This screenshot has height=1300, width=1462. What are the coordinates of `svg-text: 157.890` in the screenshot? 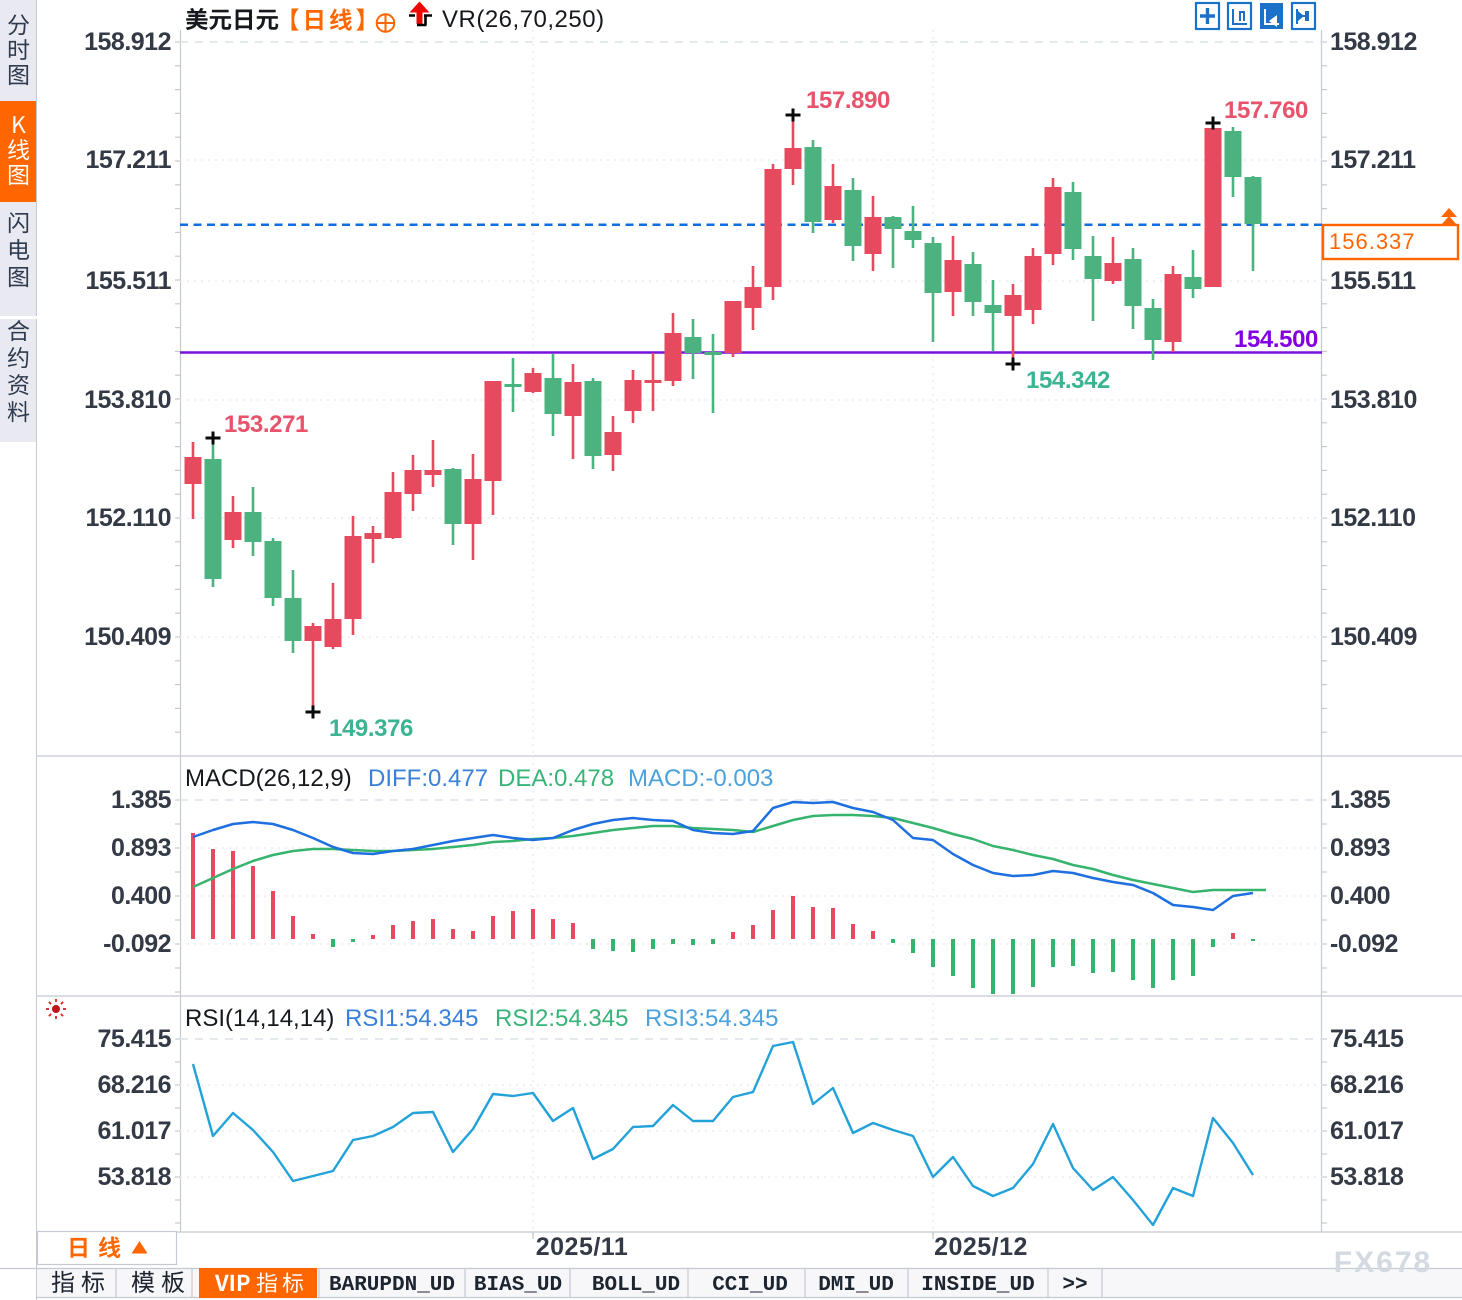 It's located at (848, 100).